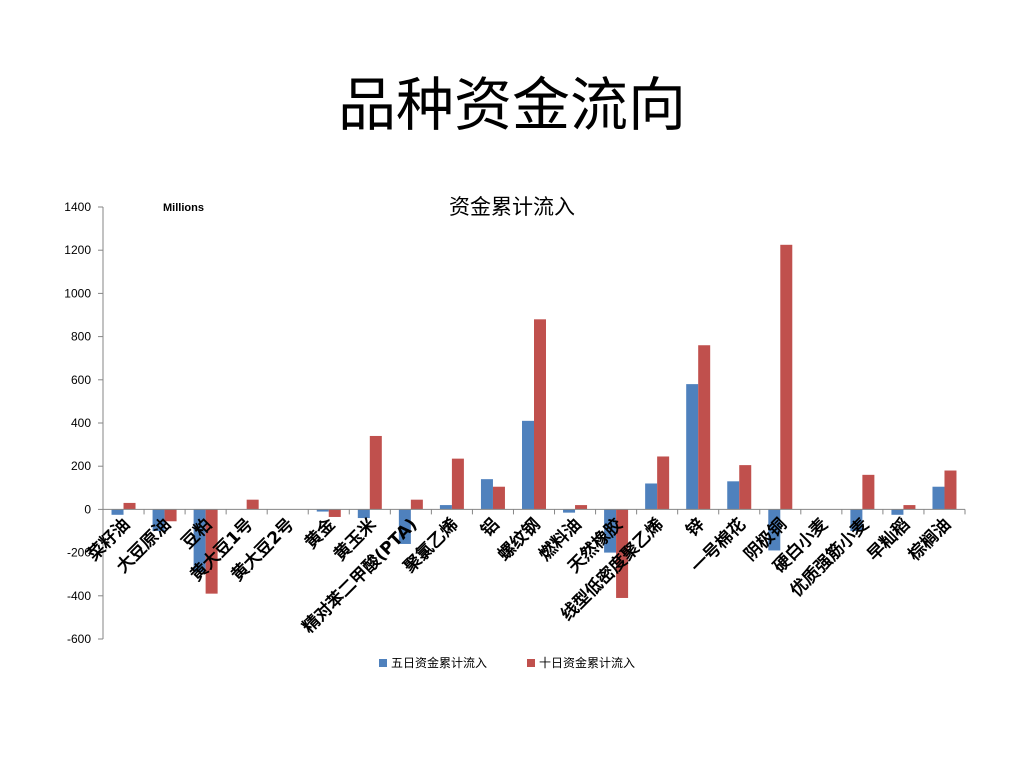 Image resolution: width=1024 pixels, height=768 pixels. What do you see at coordinates (77, 293) in the screenshot?
I see `y-tick-label: 1000` at bounding box center [77, 293].